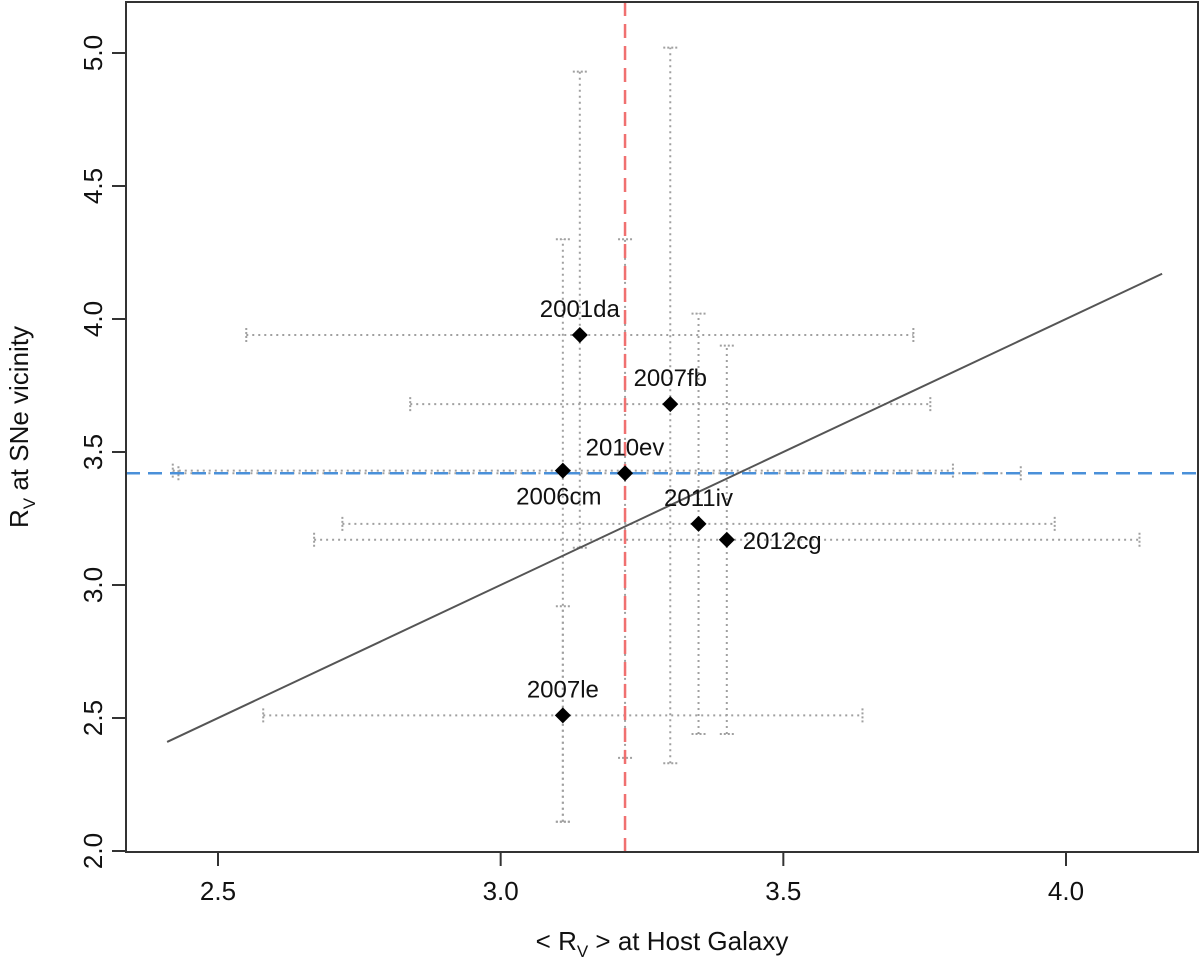 This screenshot has width=1200, height=967. I want to click on x-axis-title-pre: < R, so click(556, 941).